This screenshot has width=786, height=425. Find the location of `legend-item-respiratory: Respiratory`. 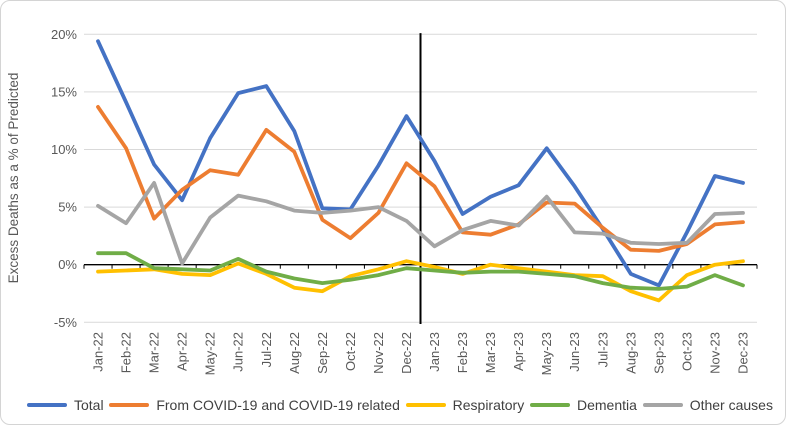

legend-item-respiratory: Respiratory is located at coordinates (465, 405).